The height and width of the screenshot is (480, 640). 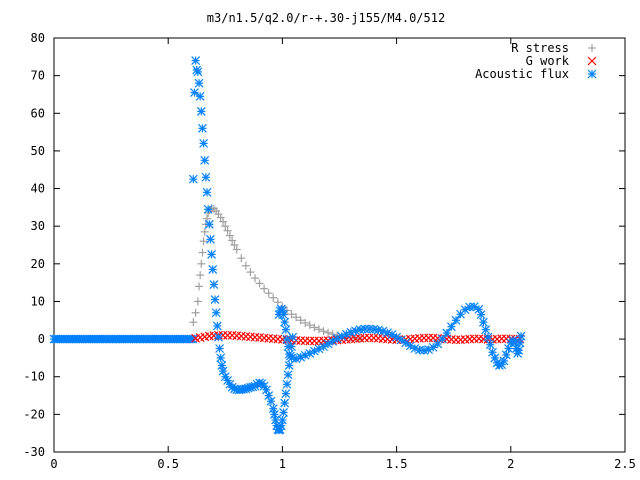 I want to click on y-tick-label: 0, so click(x=41, y=339).